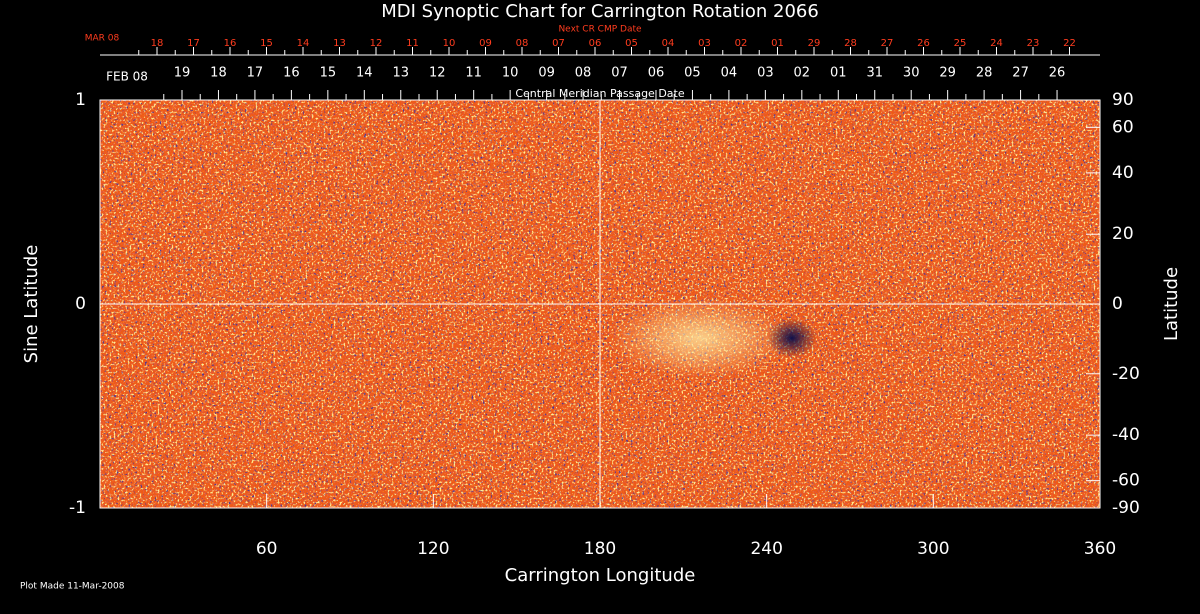 This screenshot has width=1200, height=614. Describe the element at coordinates (1126, 481) in the screenshot. I see `y2-tick-label: -60` at that location.